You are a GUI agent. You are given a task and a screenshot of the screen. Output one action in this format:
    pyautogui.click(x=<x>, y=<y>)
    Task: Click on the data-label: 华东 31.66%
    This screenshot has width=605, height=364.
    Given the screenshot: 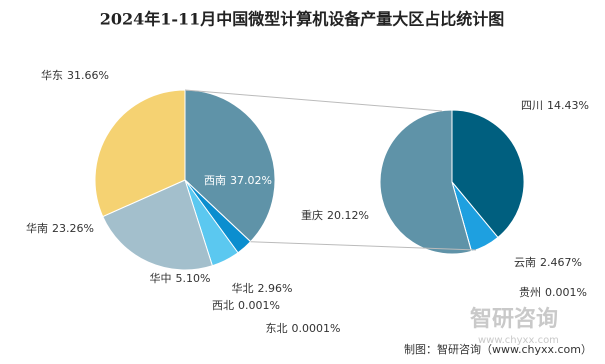 What is the action you would take?
    pyautogui.click(x=75, y=75)
    